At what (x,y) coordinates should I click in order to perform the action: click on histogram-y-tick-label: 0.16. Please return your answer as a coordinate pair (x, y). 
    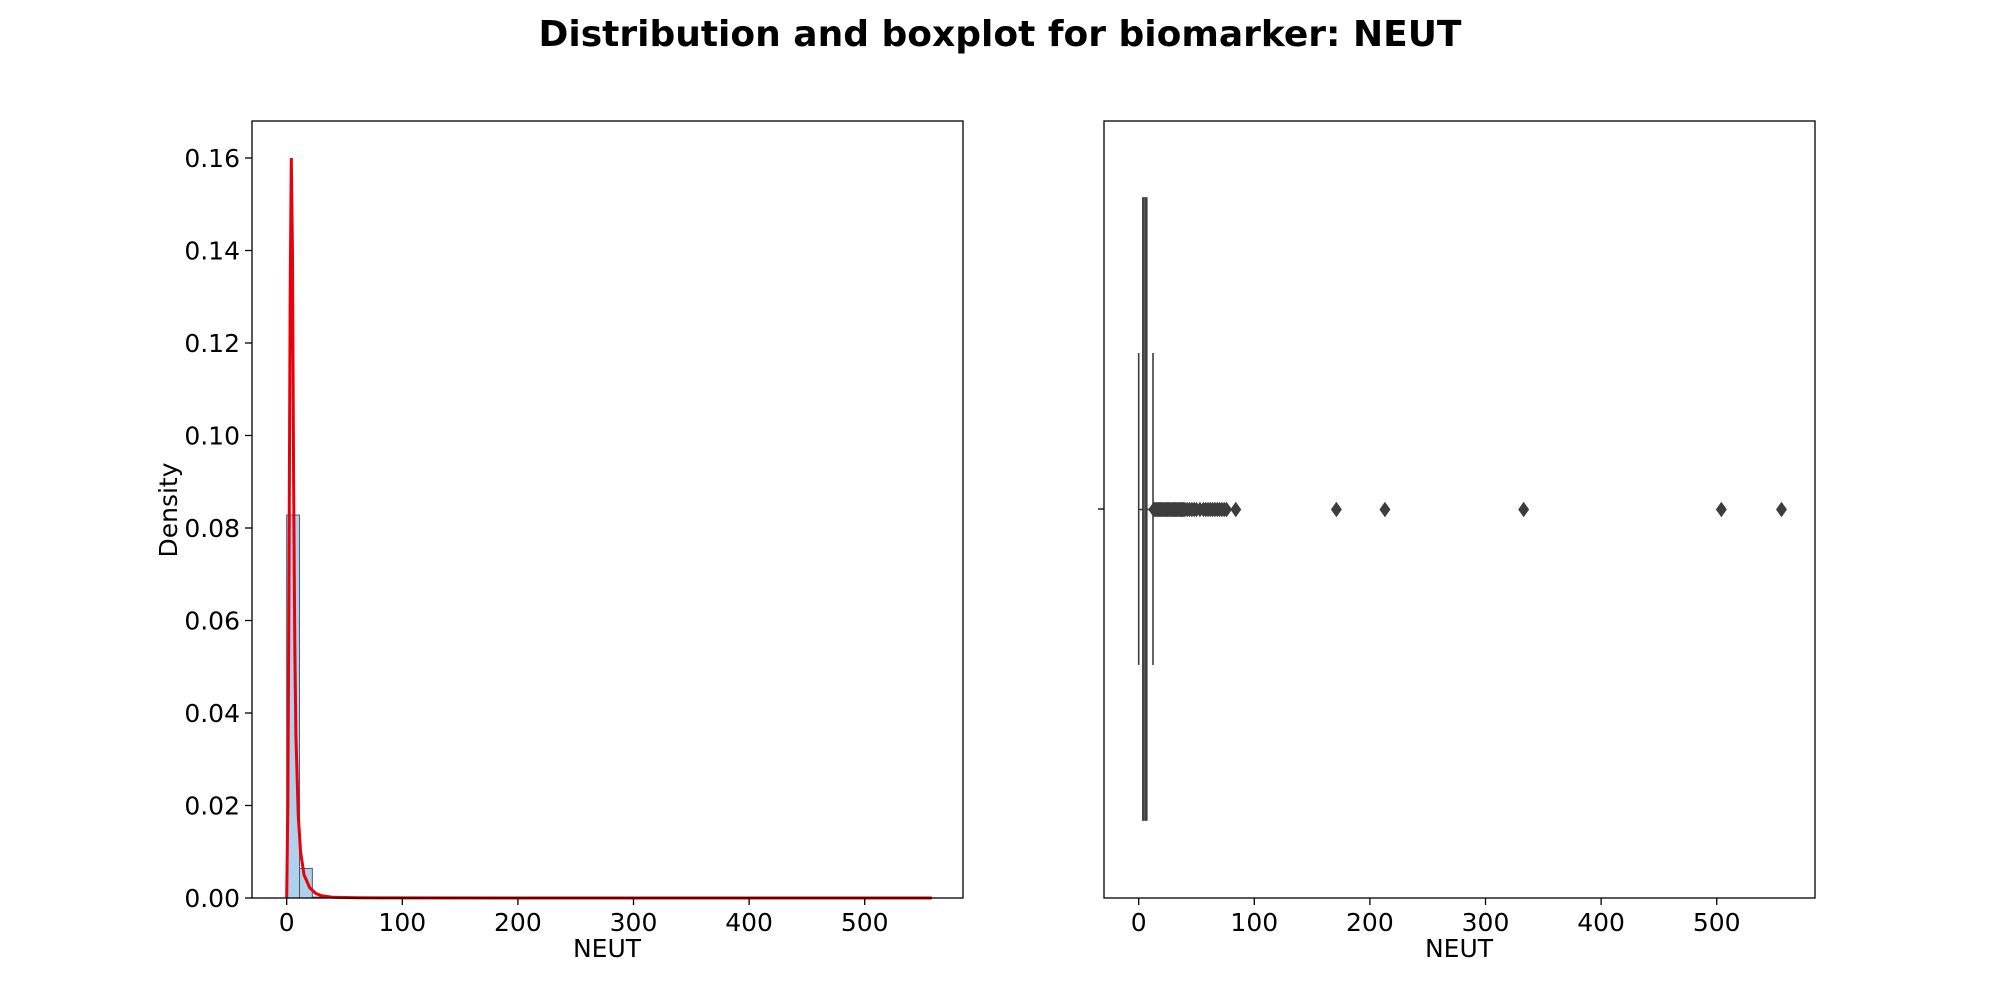
    Looking at the image, I should click on (212, 158).